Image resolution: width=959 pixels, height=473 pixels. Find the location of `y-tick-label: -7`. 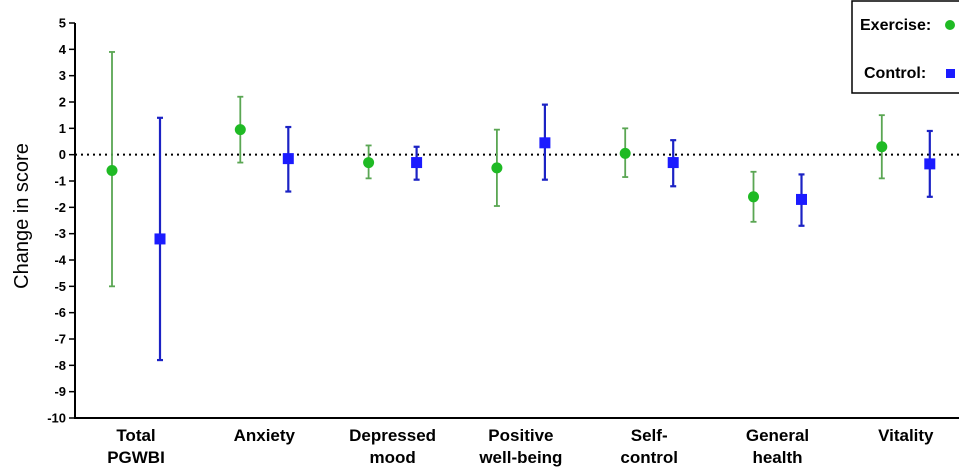

y-tick-label: -7 is located at coordinates (60, 339).